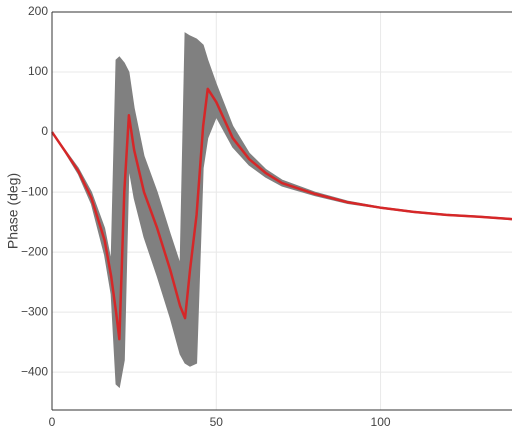 The width and height of the screenshot is (512, 442). Describe the element at coordinates (34, 191) in the screenshot. I see `y-tick-label: −100` at that location.